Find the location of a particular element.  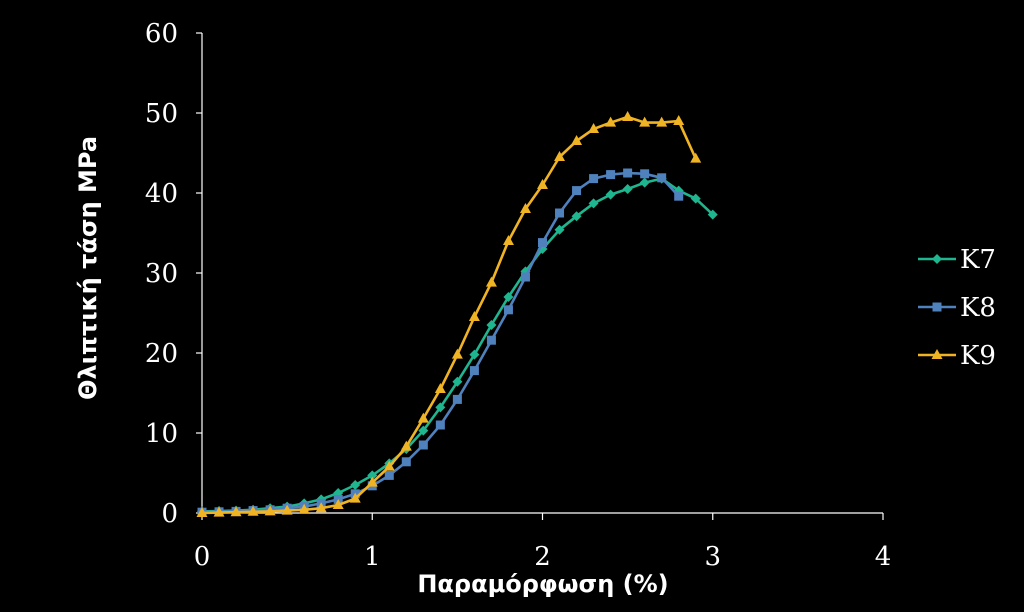

legend-label-k9: K9 is located at coordinates (978, 356).